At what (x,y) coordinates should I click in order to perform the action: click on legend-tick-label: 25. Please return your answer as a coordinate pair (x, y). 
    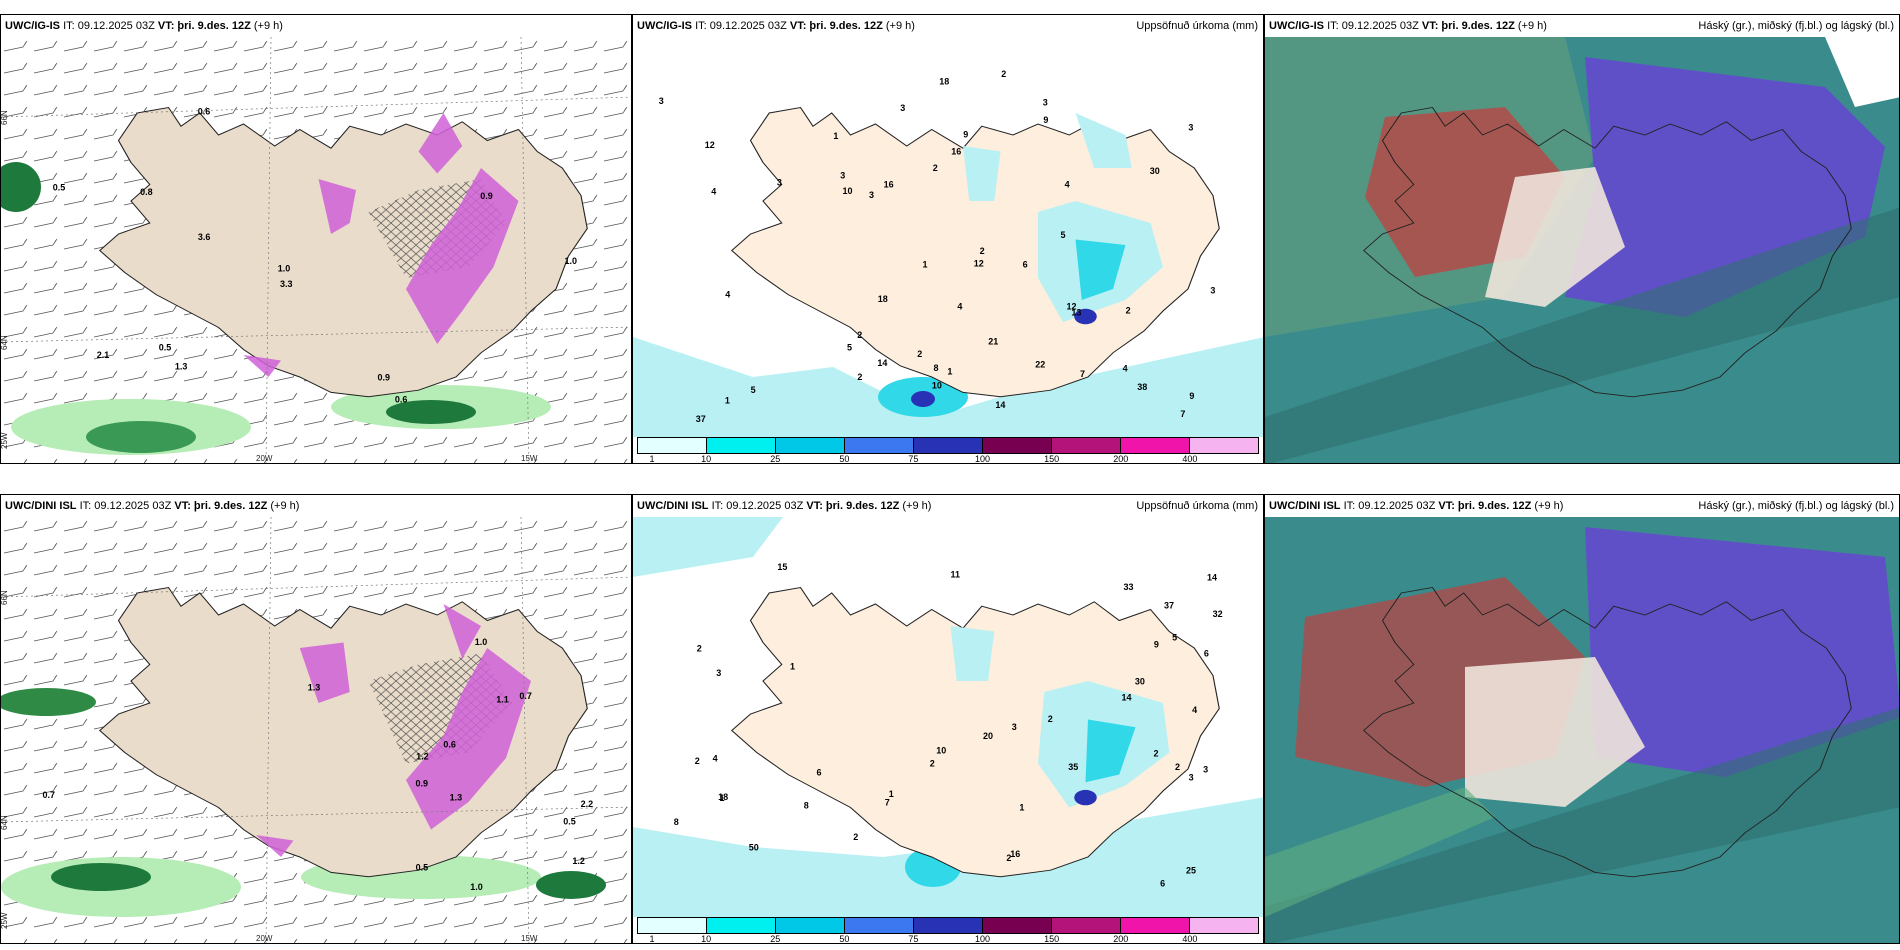
    Looking at the image, I should click on (775, 459).